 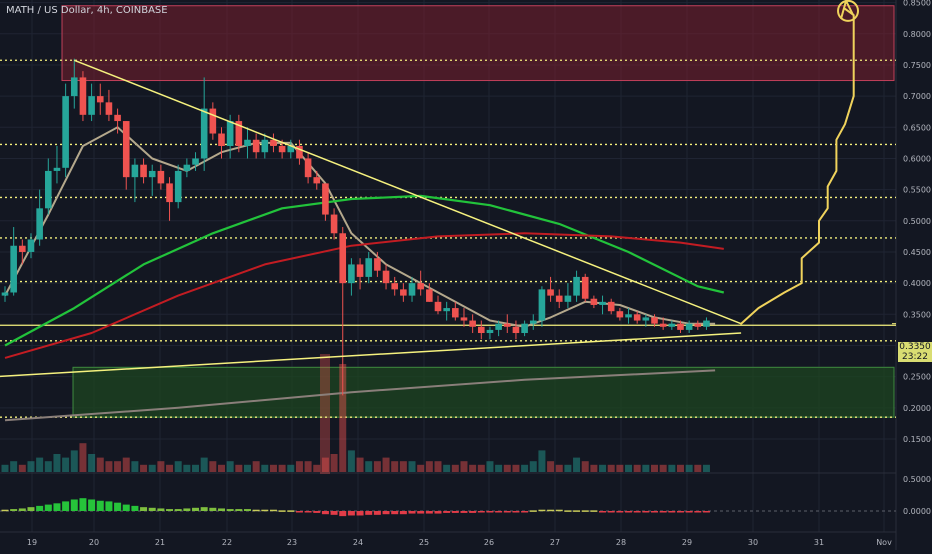 What do you see at coordinates (884, 542) in the screenshot?
I see `time-tick-label: Nov` at bounding box center [884, 542].